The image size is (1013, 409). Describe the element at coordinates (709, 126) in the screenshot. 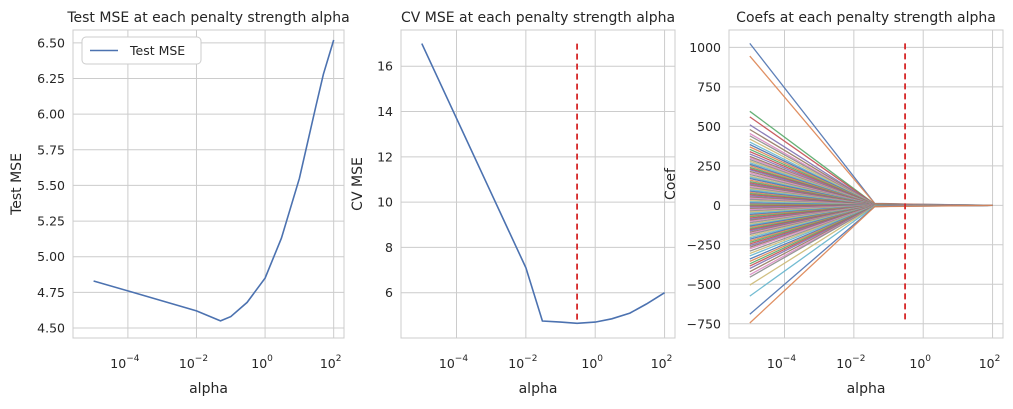

I see `y-tick-label: 500` at that location.